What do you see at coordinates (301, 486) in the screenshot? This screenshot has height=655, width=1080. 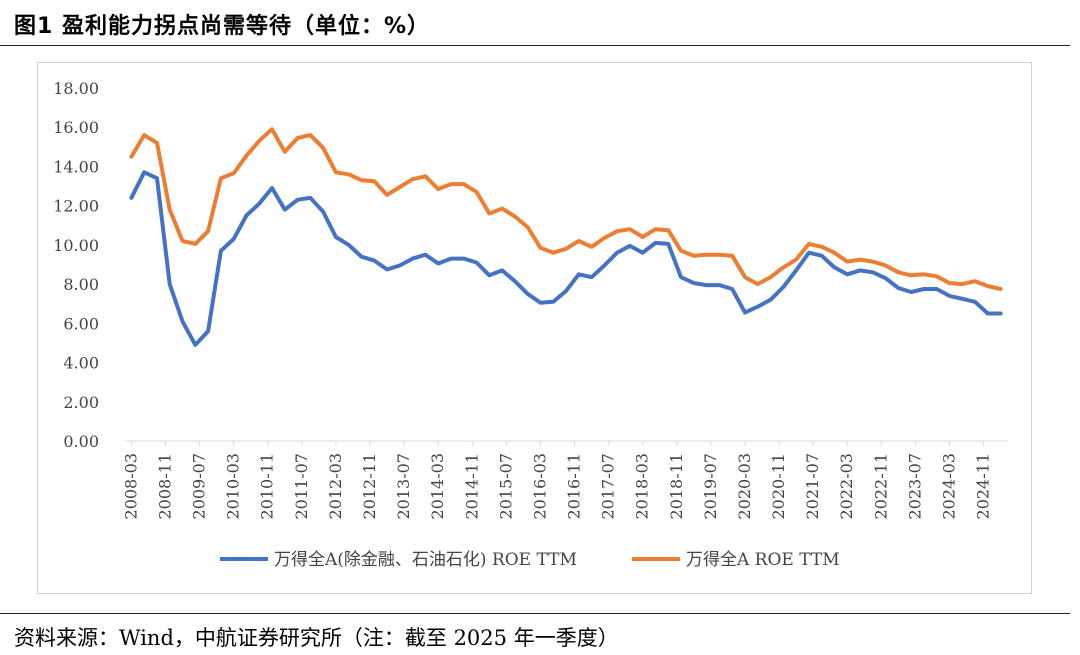 I see `x-tick-label: 2011-07` at bounding box center [301, 486].